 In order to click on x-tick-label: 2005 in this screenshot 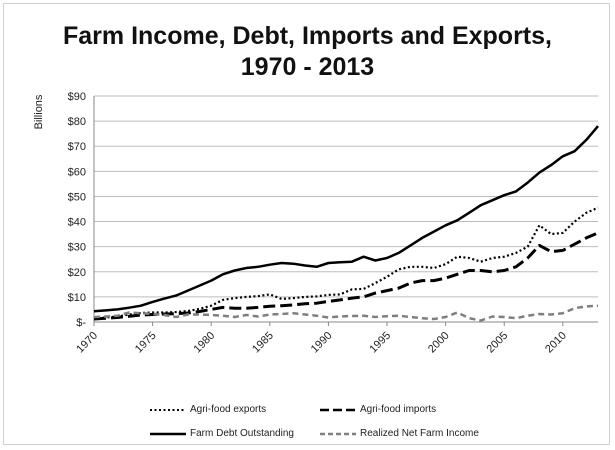, I will do `click(498, 343)`.